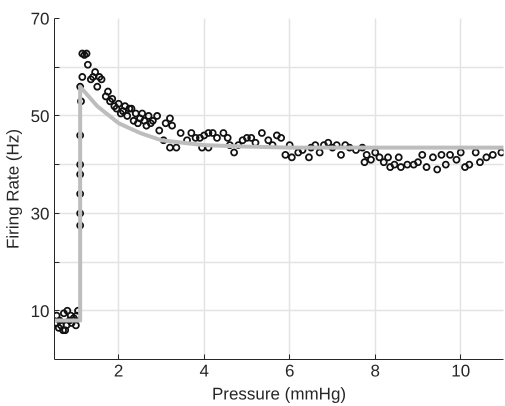  What do you see at coordinates (13, 189) in the screenshot?
I see `y-axis-title: Firing Rate (Hz)` at bounding box center [13, 189].